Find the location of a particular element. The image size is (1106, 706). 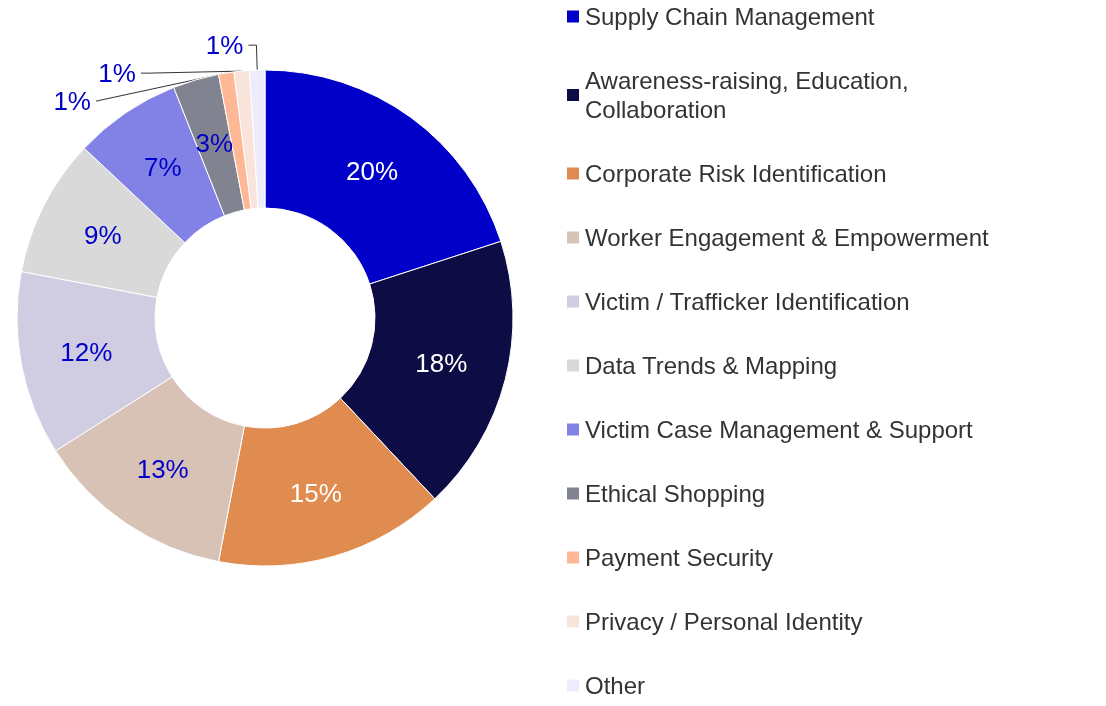

legend-label: Data Trends & Mapping is located at coordinates (711, 365).